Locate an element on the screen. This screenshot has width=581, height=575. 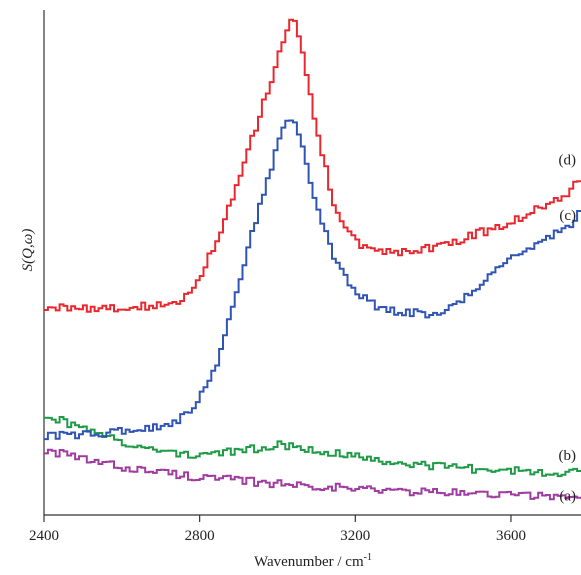
y-axis-label: S(Q,ω) is located at coordinates (28, 250).